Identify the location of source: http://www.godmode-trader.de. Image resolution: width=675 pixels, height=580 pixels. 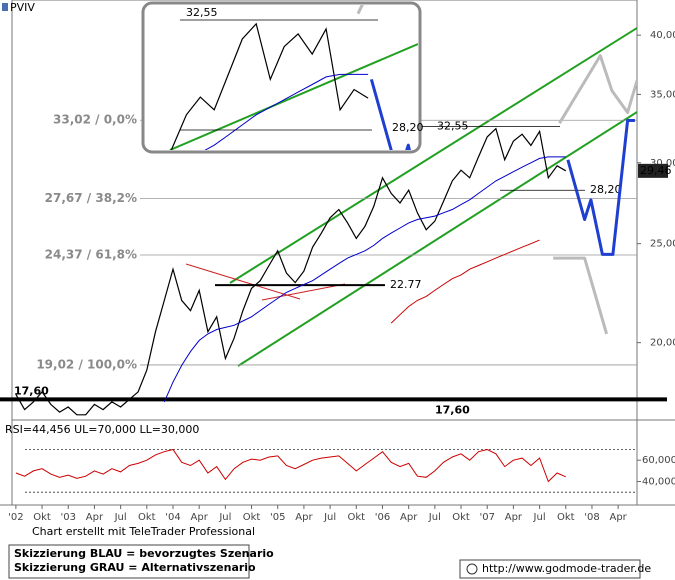
(566, 568).